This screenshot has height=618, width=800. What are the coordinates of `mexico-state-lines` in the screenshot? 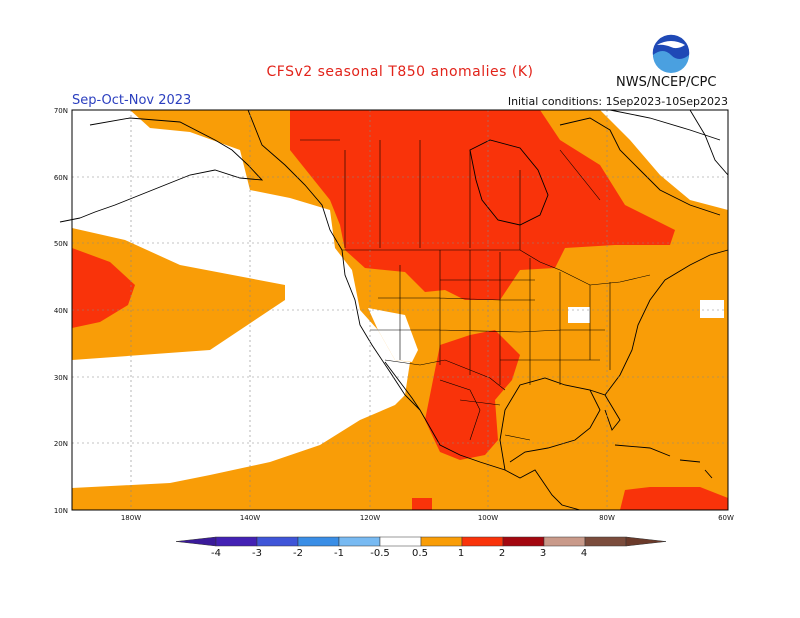 It's located at (485, 410).